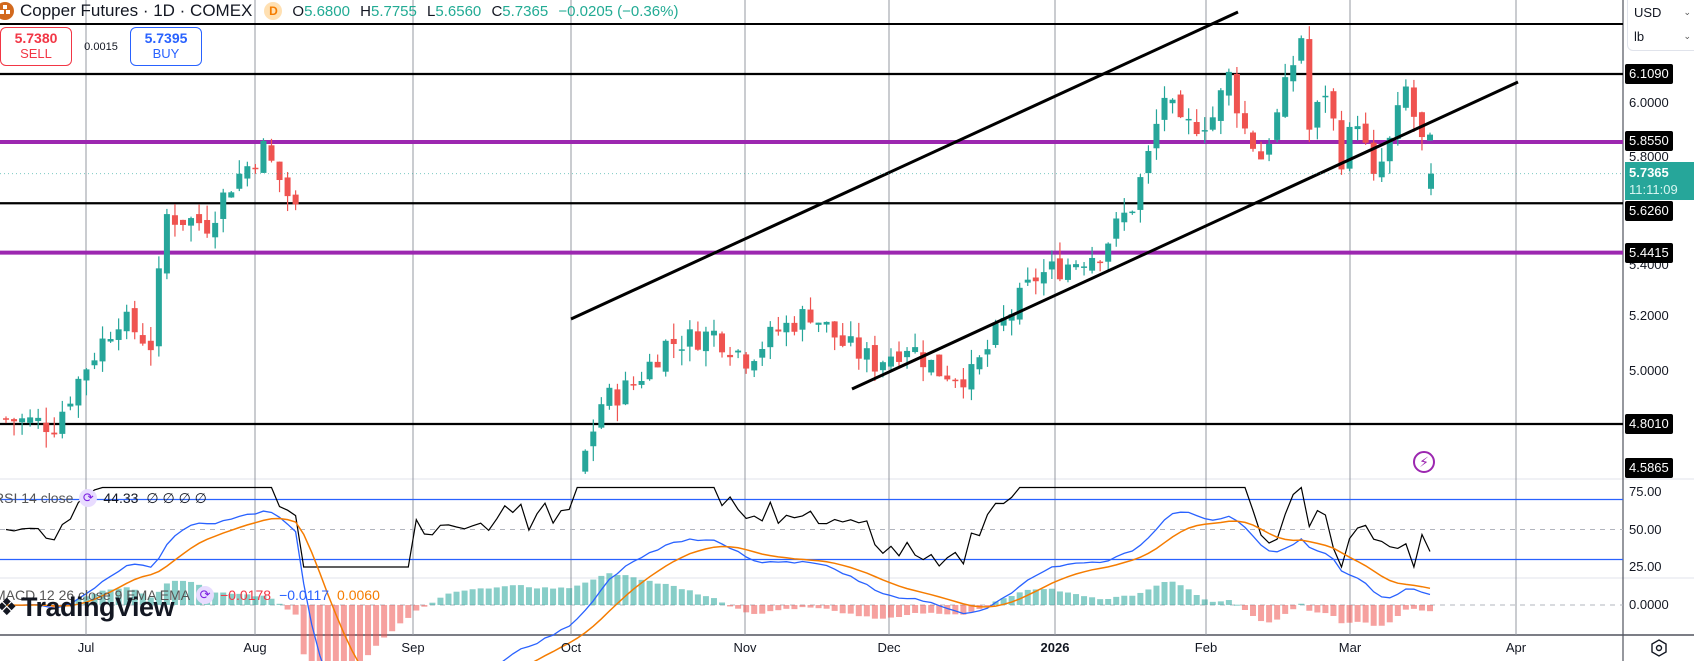 This screenshot has width=1694, height=661. Describe the element at coordinates (1653, 189) in the screenshot. I see `bar-countdown: 11:11:09` at that location.